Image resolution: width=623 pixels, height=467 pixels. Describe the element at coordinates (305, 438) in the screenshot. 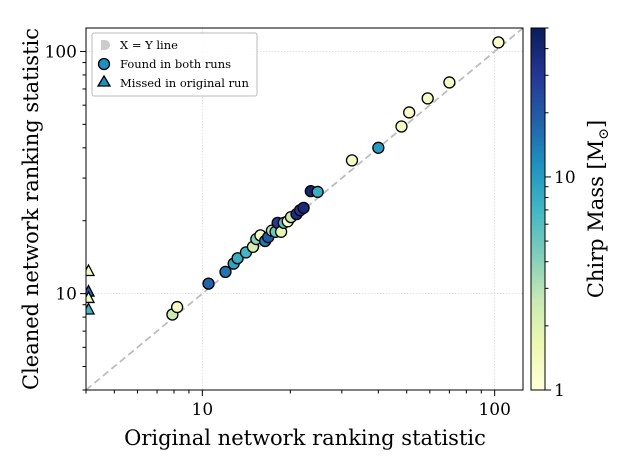

I see `x-axis-title: Original network ranking statistic` at that location.